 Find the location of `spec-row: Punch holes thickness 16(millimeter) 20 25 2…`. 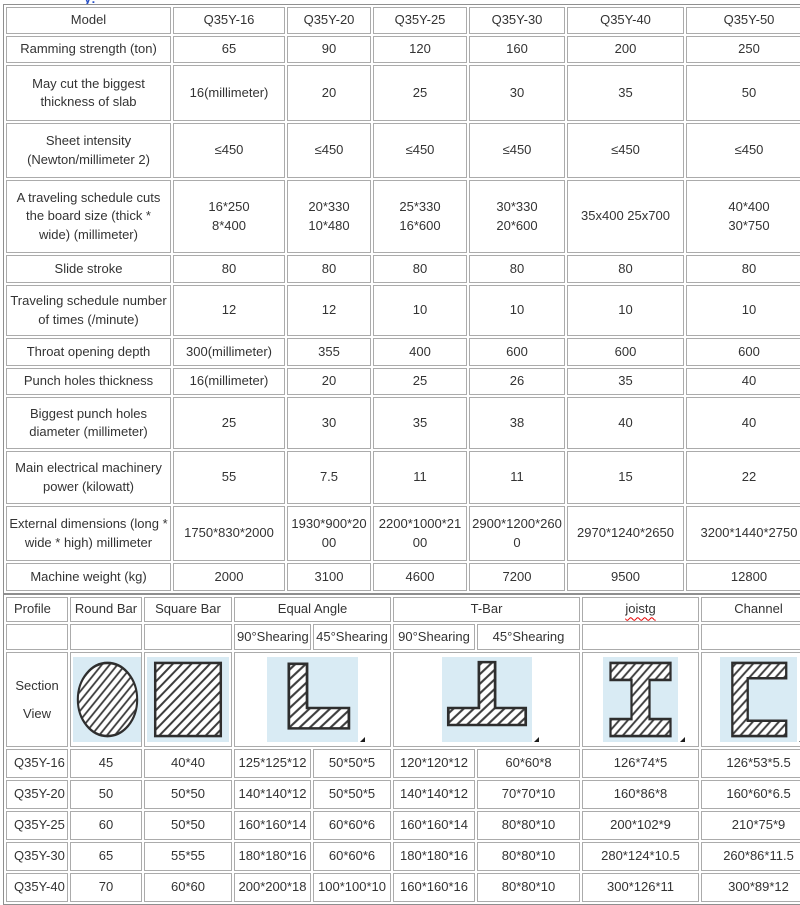

spec-row: Punch holes thickness 16(millimeter) 20 25 2… is located at coordinates (403, 381).